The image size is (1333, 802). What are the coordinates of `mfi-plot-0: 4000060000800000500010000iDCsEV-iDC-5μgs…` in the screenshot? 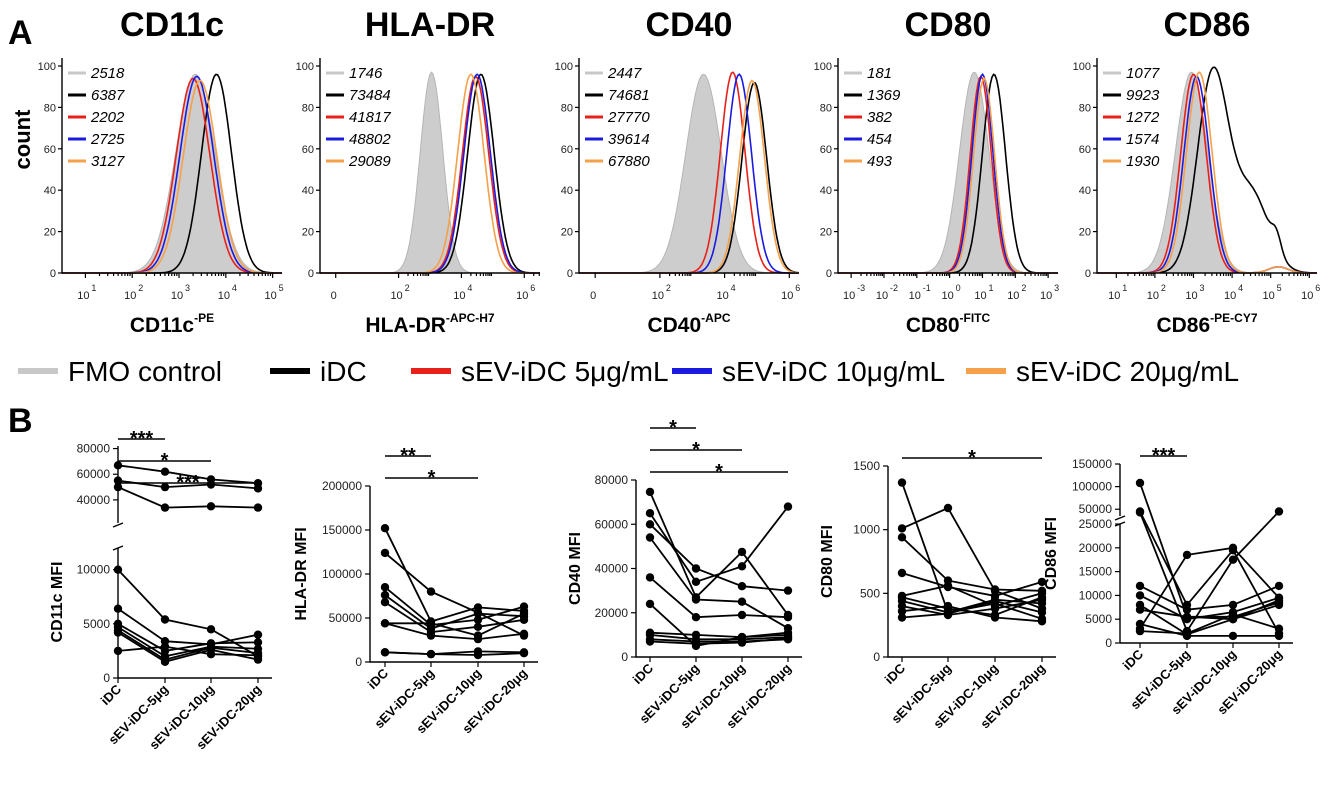 It's located at (160, 590).